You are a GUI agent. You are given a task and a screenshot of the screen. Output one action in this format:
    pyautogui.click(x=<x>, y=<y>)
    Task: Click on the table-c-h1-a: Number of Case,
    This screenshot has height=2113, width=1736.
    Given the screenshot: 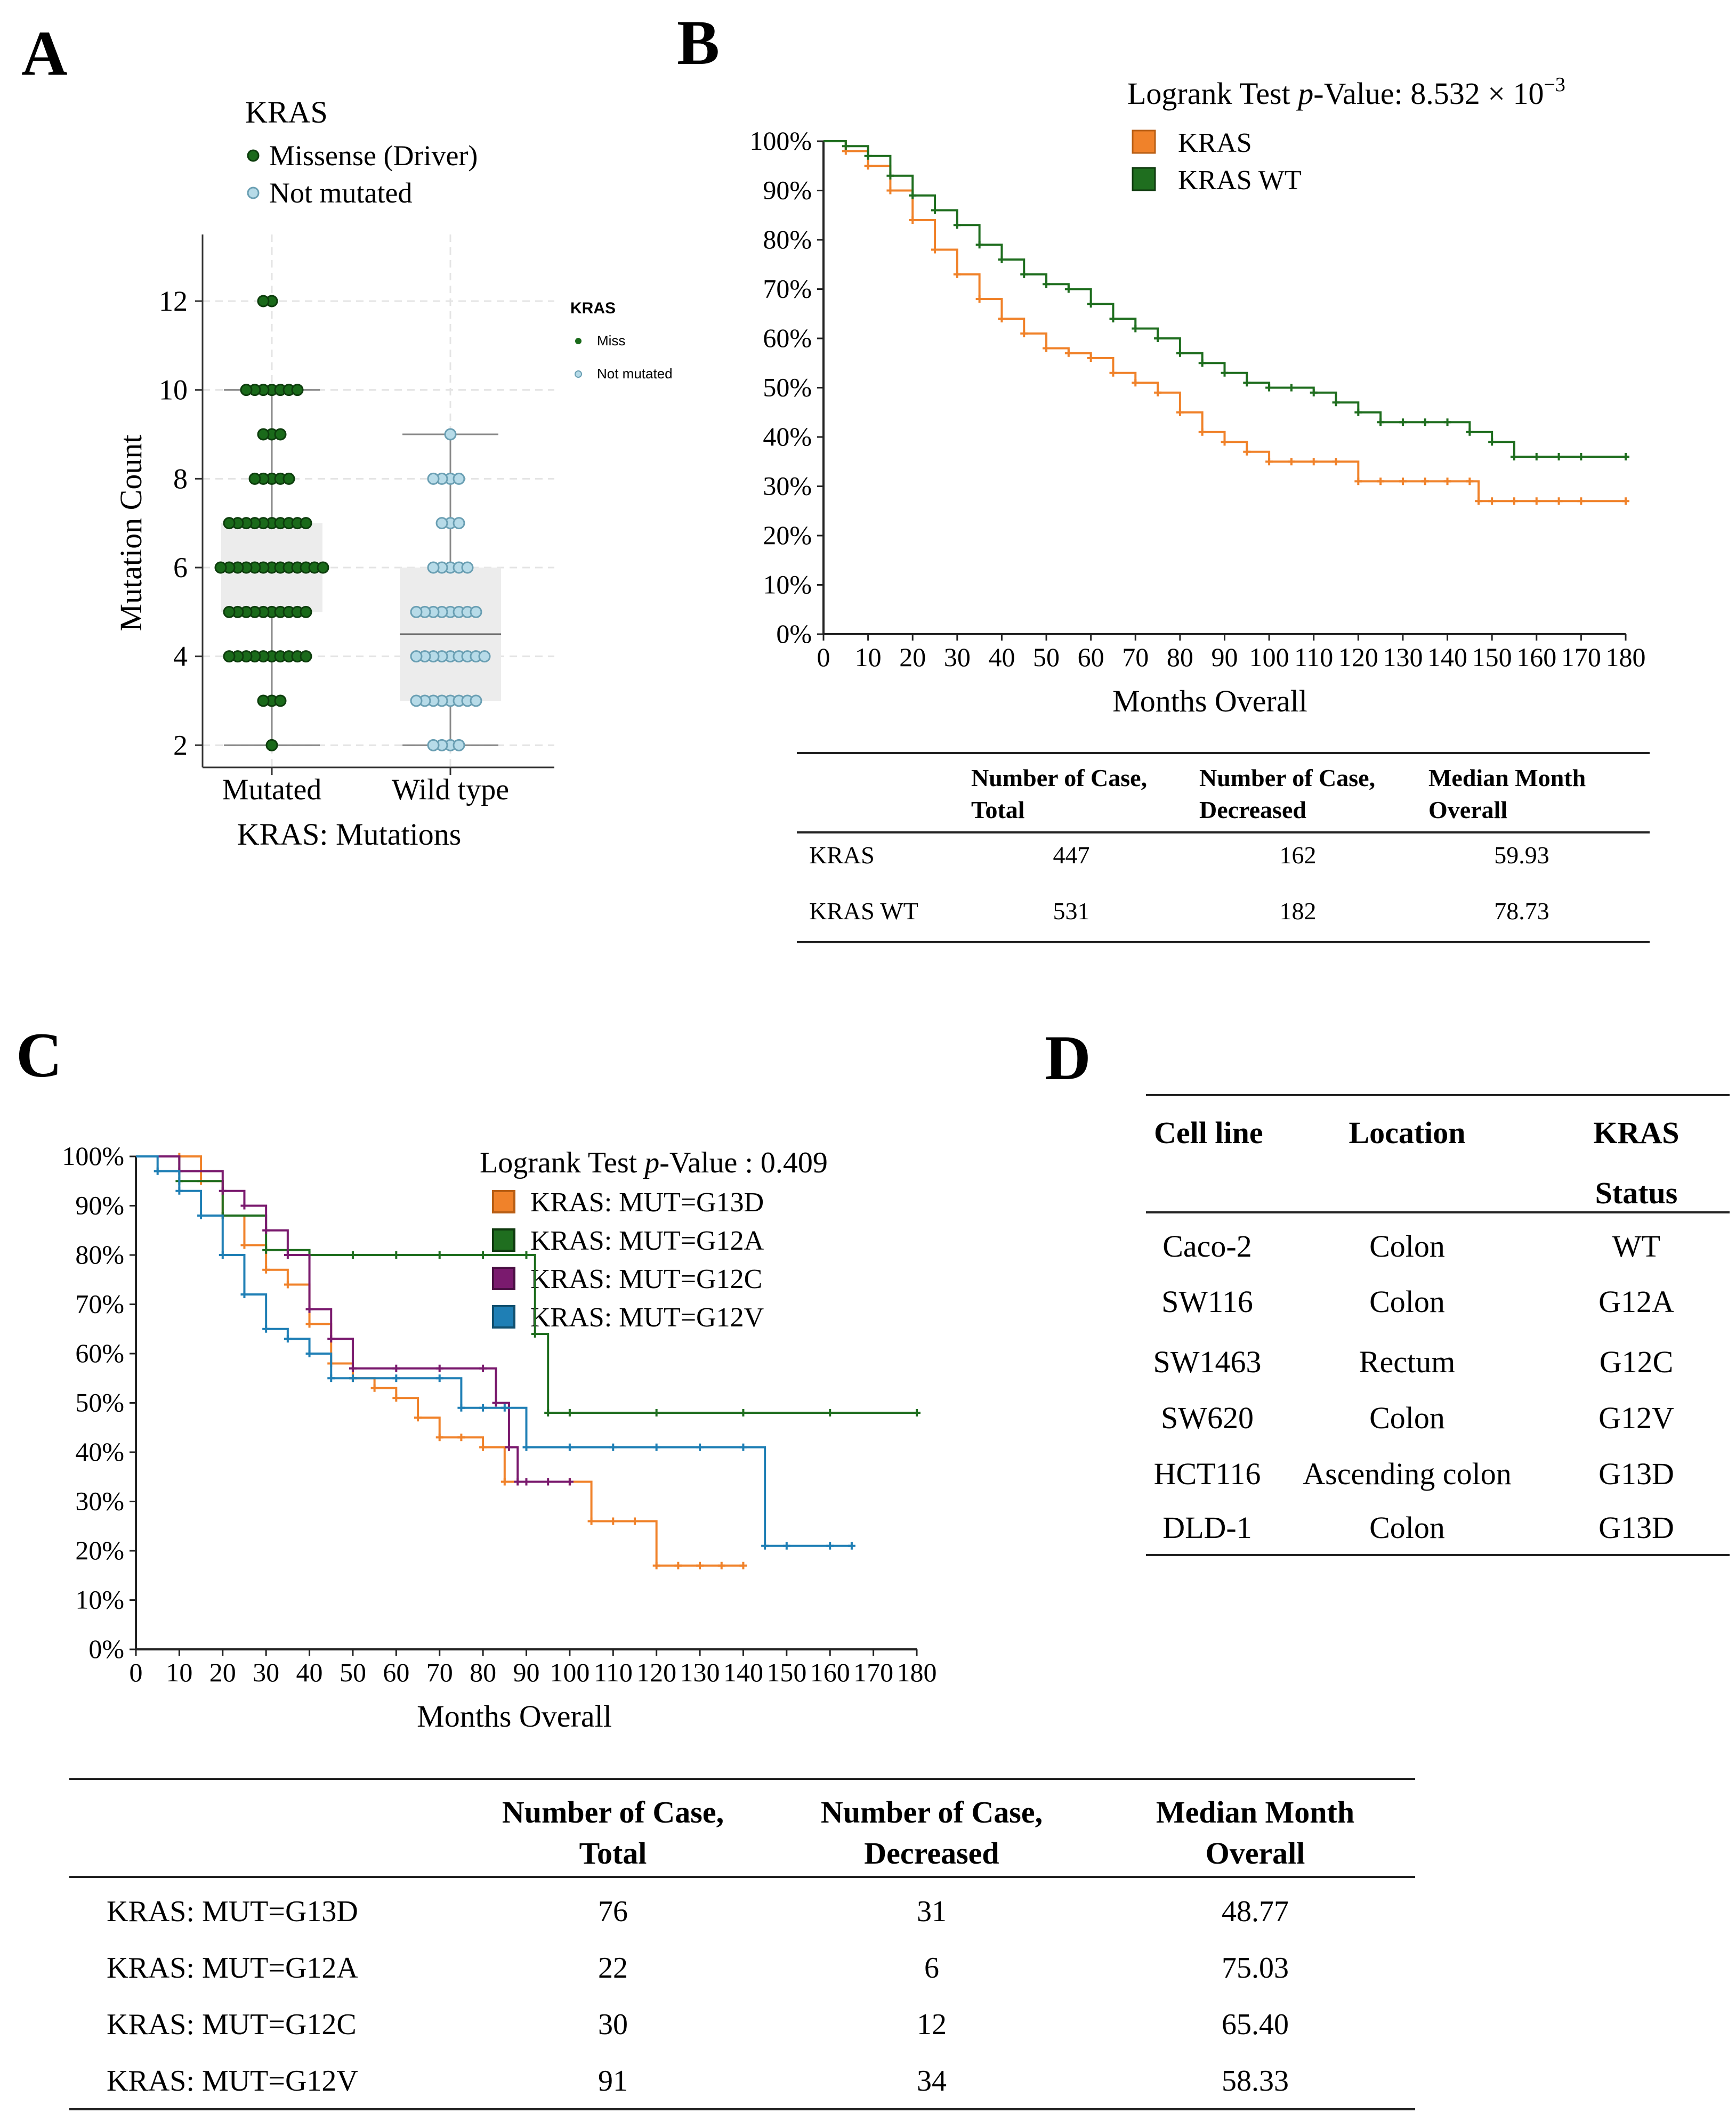 What is the action you would take?
    pyautogui.click(x=613, y=1812)
    